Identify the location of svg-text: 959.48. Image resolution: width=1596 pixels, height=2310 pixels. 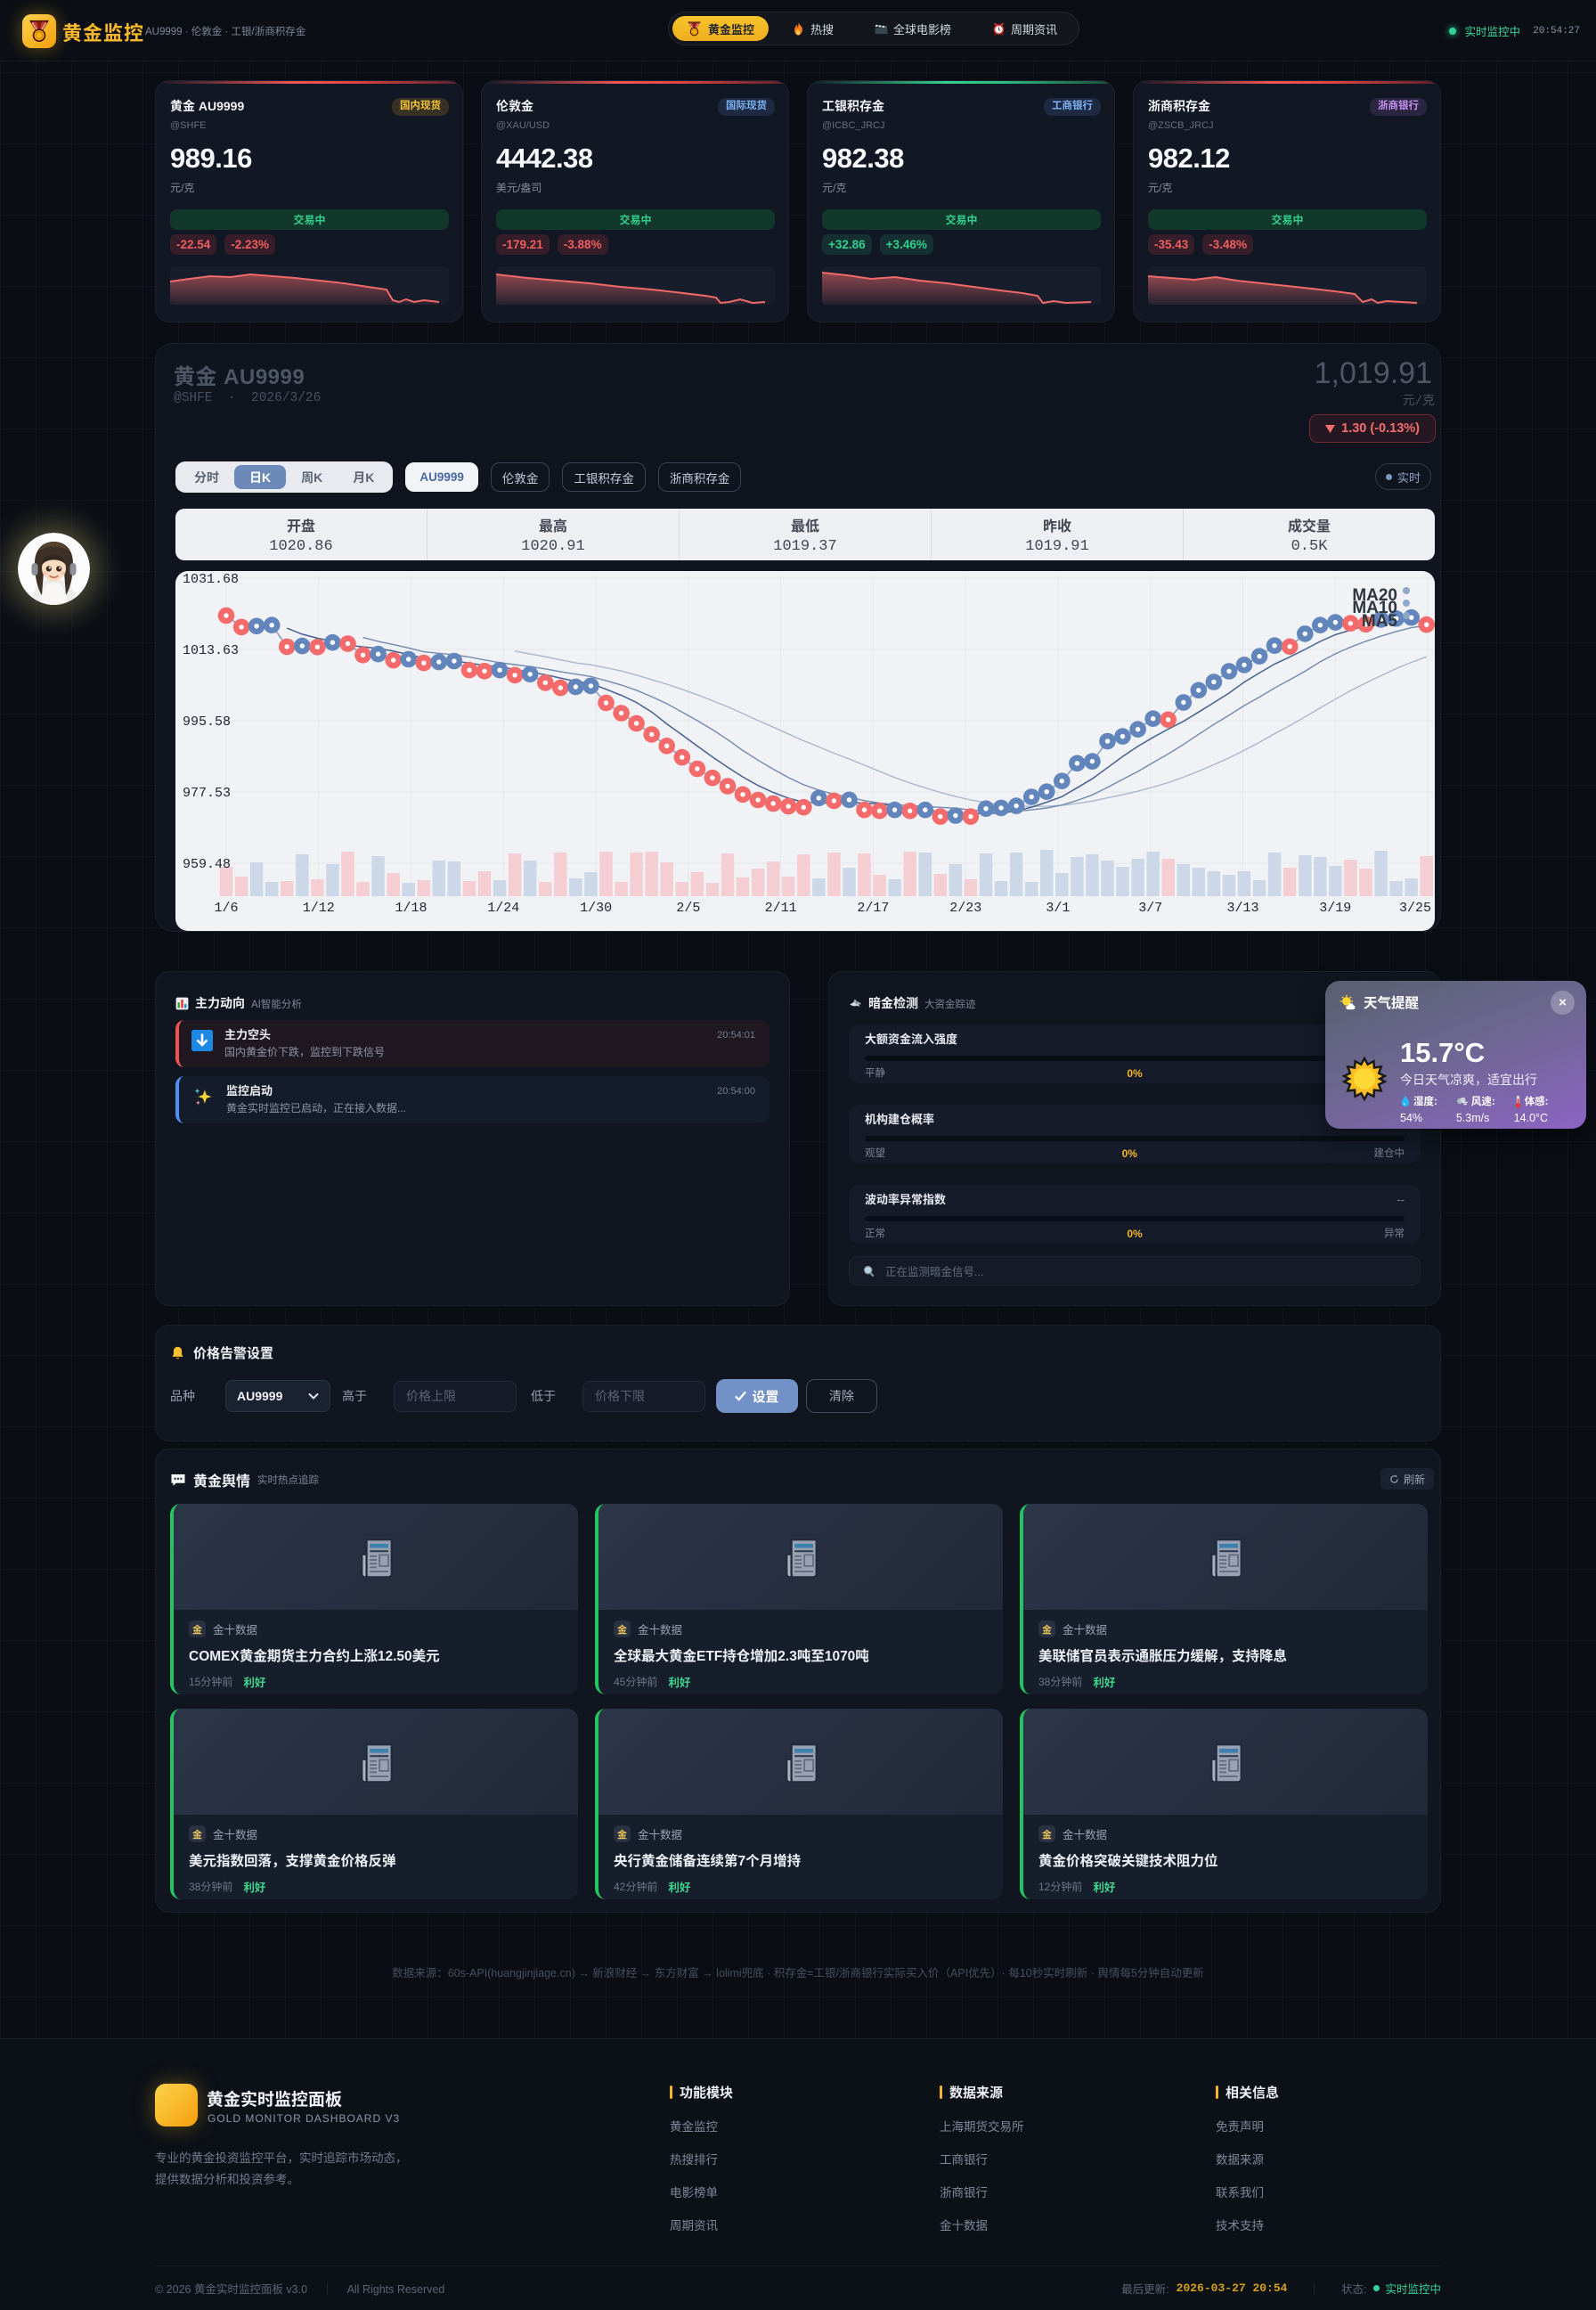
(207, 864).